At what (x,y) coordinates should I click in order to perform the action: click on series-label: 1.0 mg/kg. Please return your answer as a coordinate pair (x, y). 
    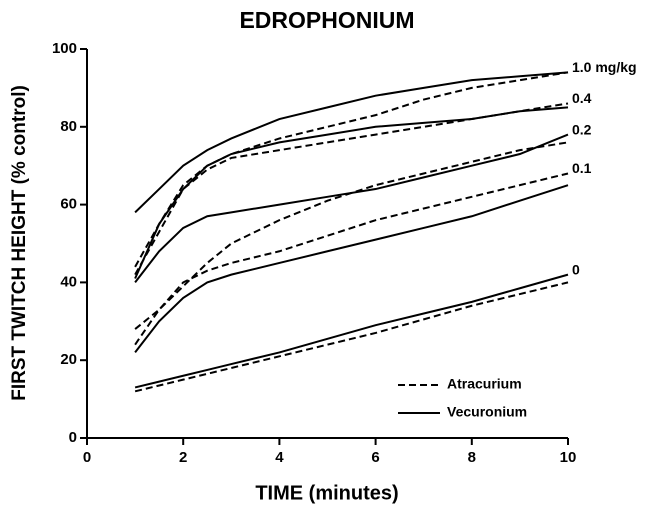
    Looking at the image, I should click on (604, 67).